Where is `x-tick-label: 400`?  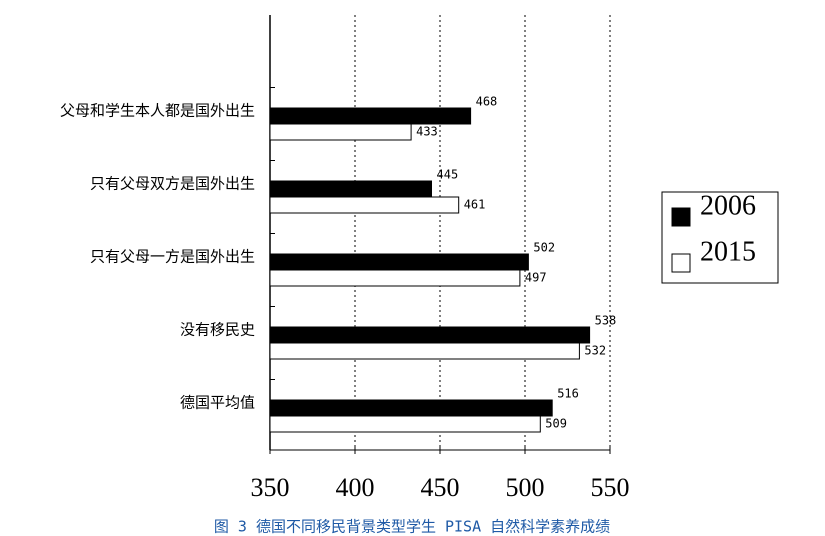
x-tick-label: 400 is located at coordinates (355, 487).